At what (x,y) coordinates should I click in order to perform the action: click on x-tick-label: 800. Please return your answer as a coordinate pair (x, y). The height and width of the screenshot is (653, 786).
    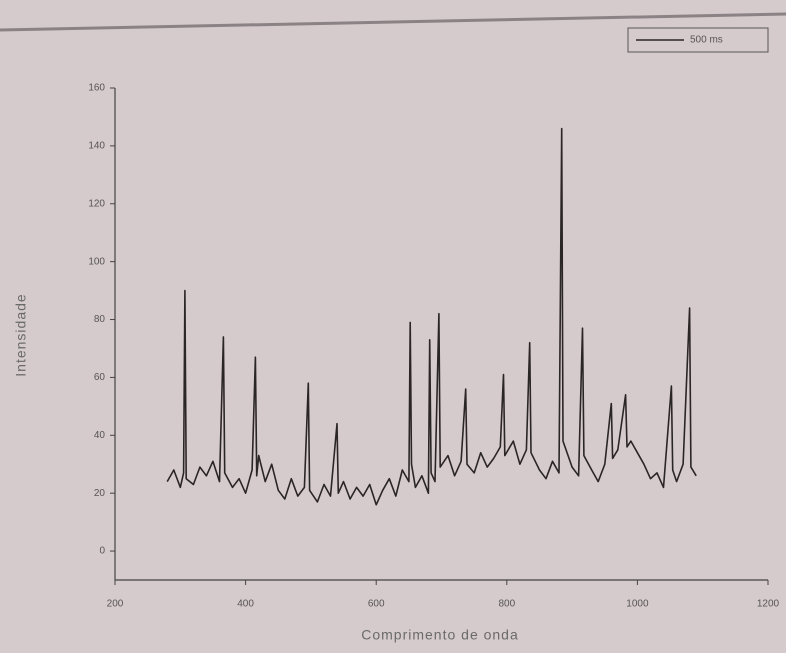
    Looking at the image, I should click on (506, 604).